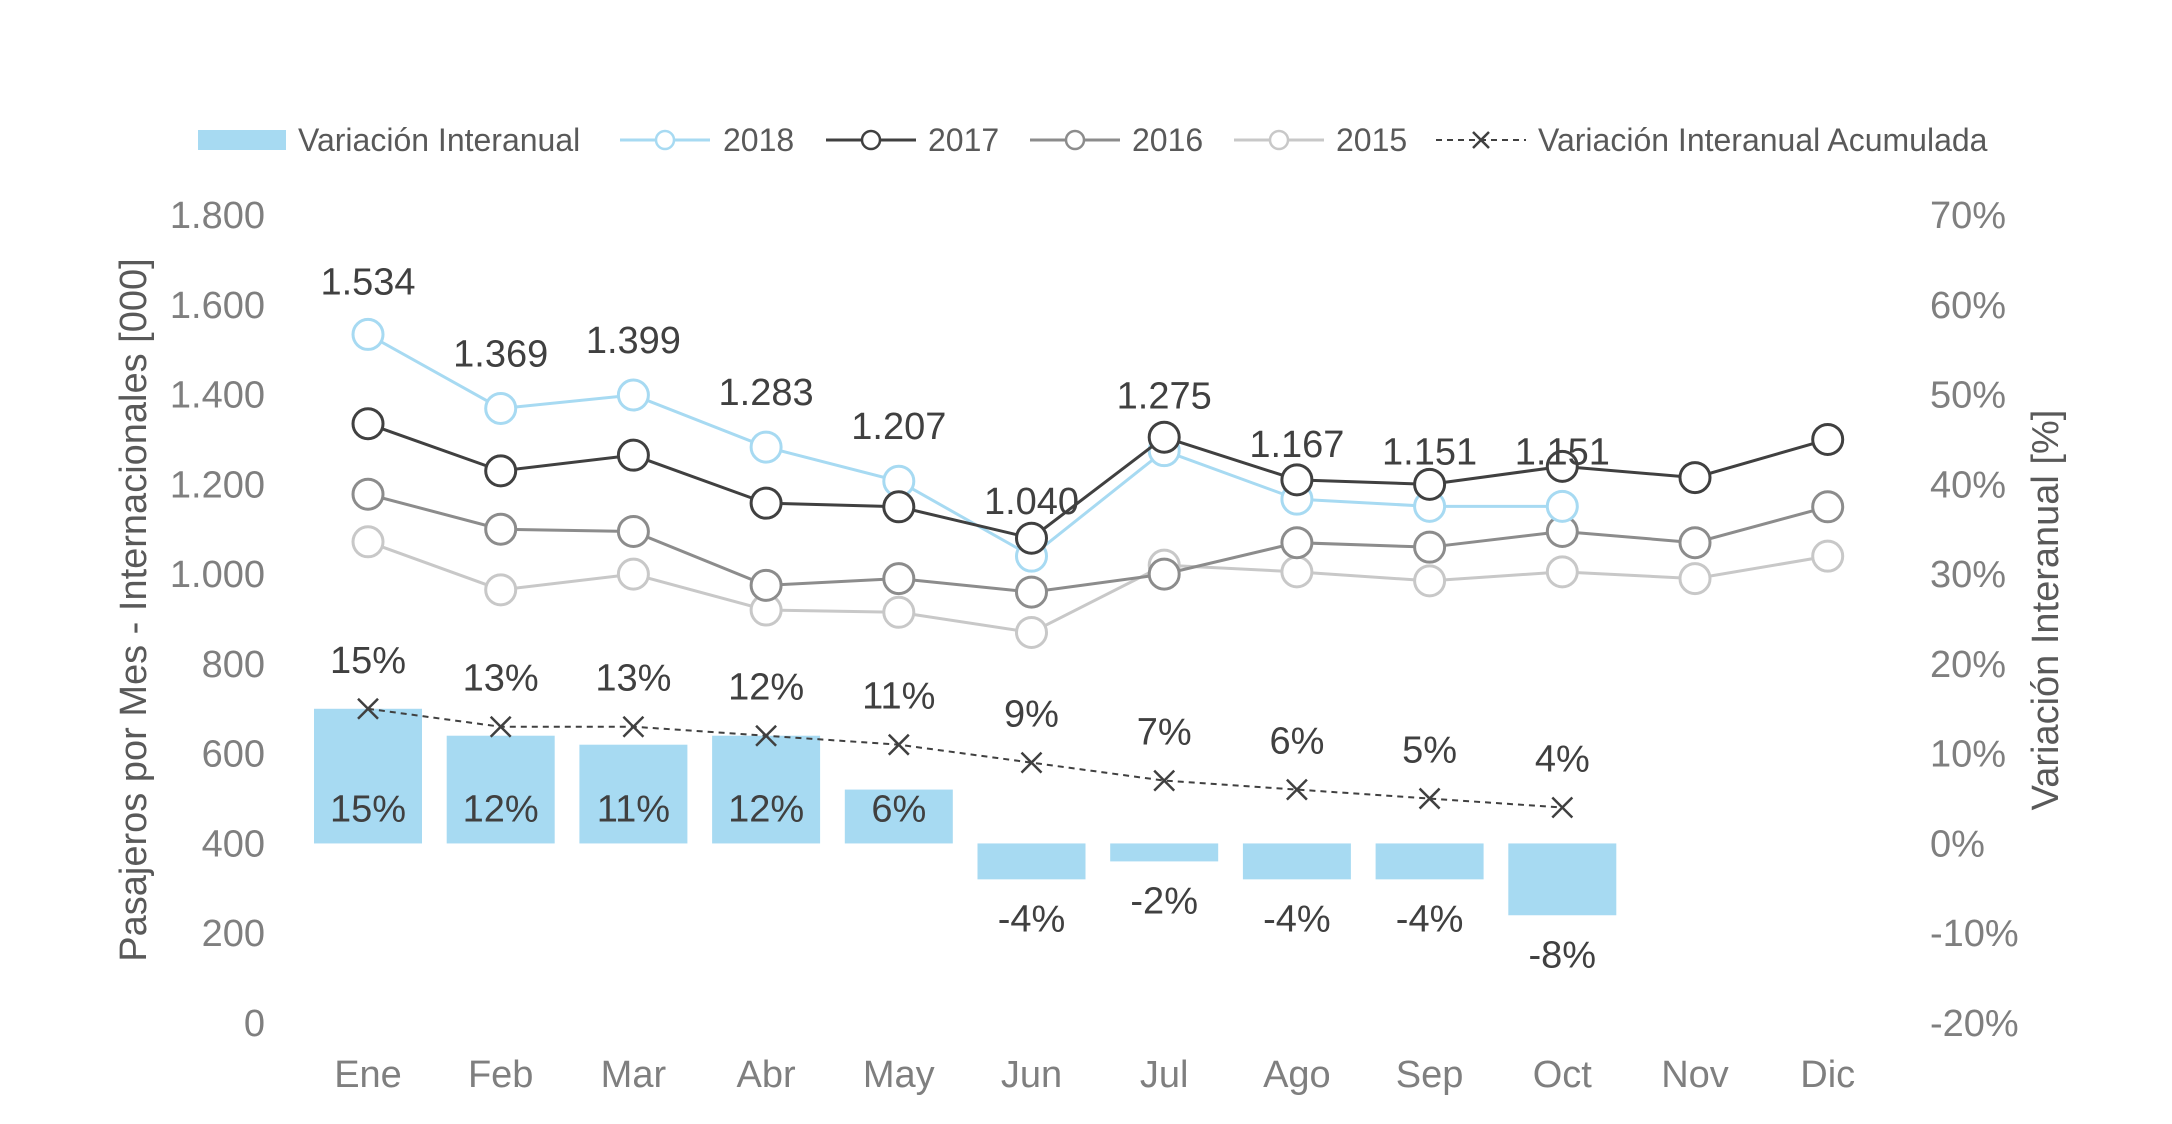 The height and width of the screenshot is (1124, 2172). I want to click on right-tick-label: 70%, so click(1968, 216).